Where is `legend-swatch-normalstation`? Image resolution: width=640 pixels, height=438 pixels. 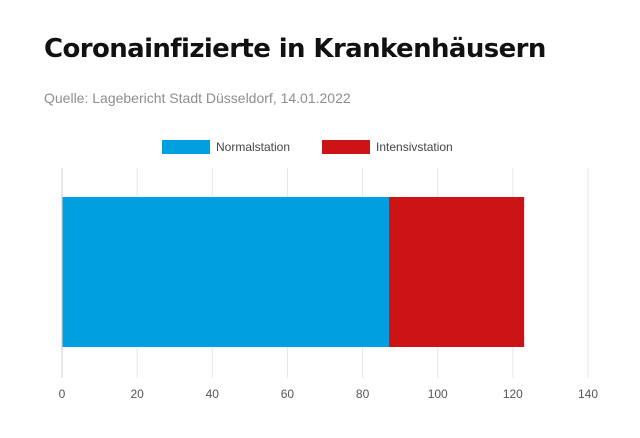
legend-swatch-normalstation is located at coordinates (186, 147).